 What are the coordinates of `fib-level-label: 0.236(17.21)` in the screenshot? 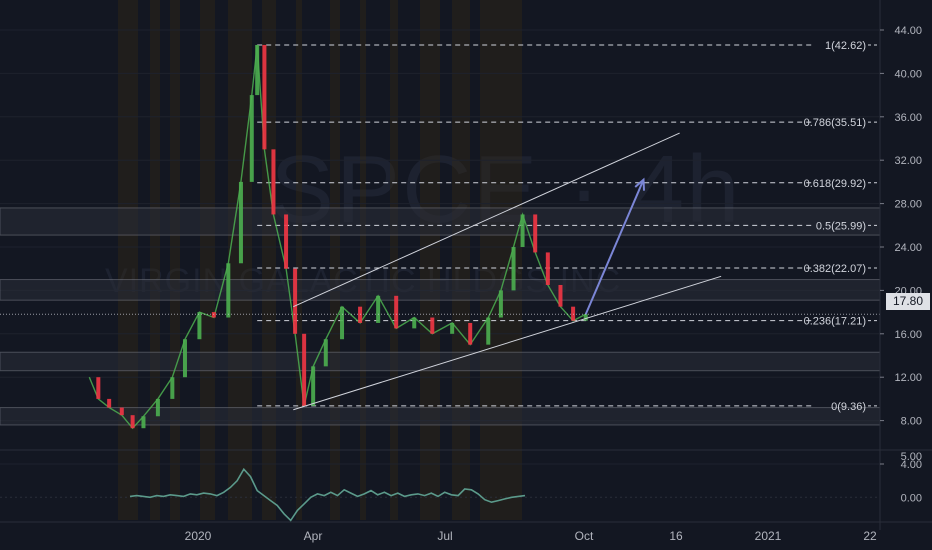 It's located at (835, 322).